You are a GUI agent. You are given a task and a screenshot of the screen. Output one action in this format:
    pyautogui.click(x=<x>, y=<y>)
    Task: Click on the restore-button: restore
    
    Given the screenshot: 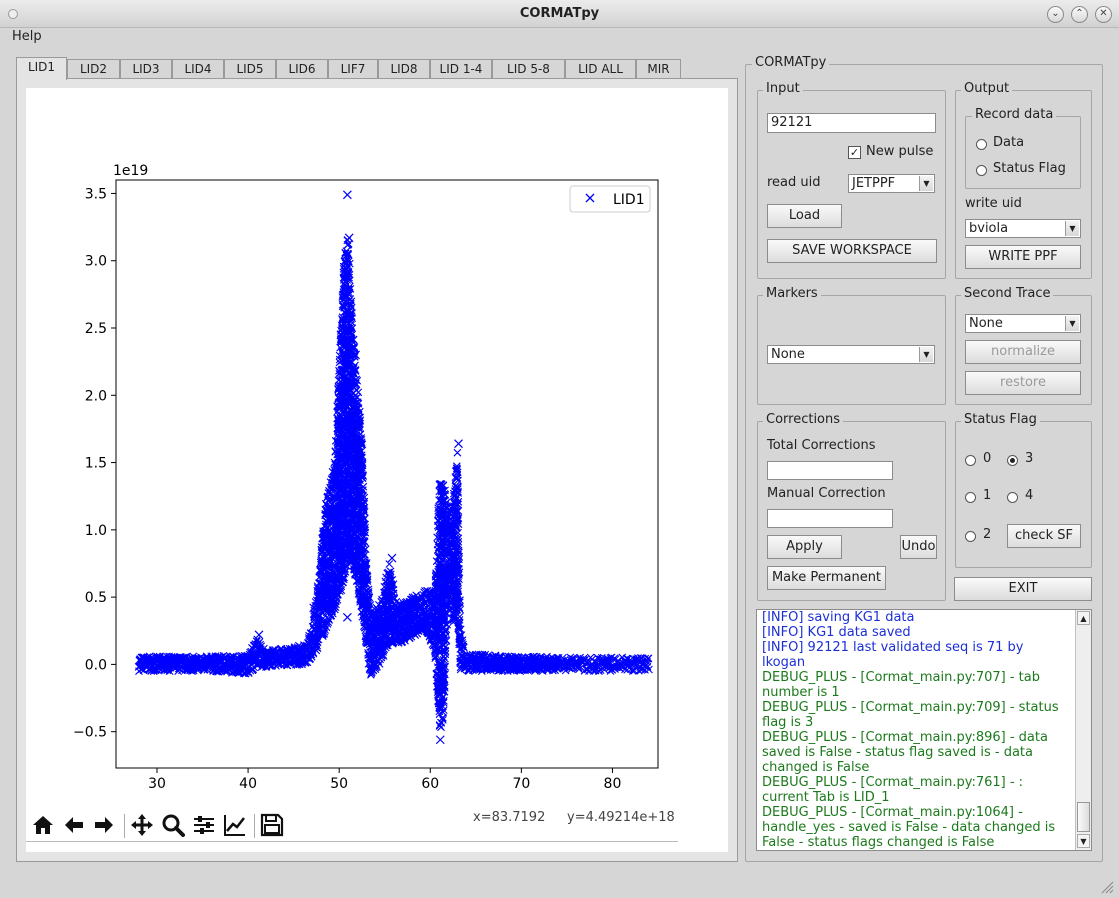 What is the action you would take?
    pyautogui.click(x=1023, y=383)
    